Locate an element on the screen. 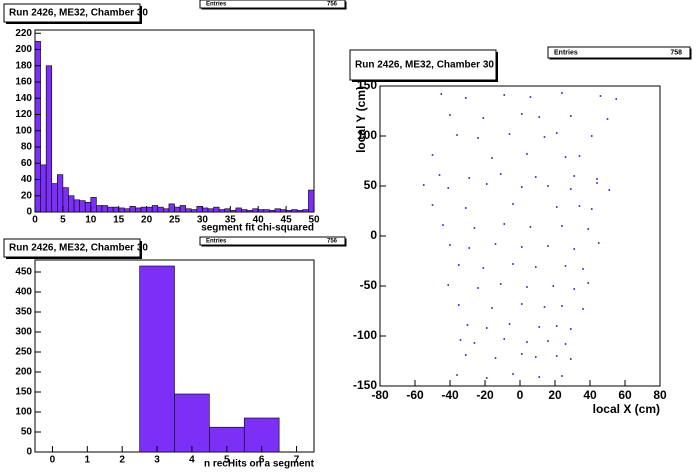  y-axis-label: local Y (cm) is located at coordinates (361, 119).